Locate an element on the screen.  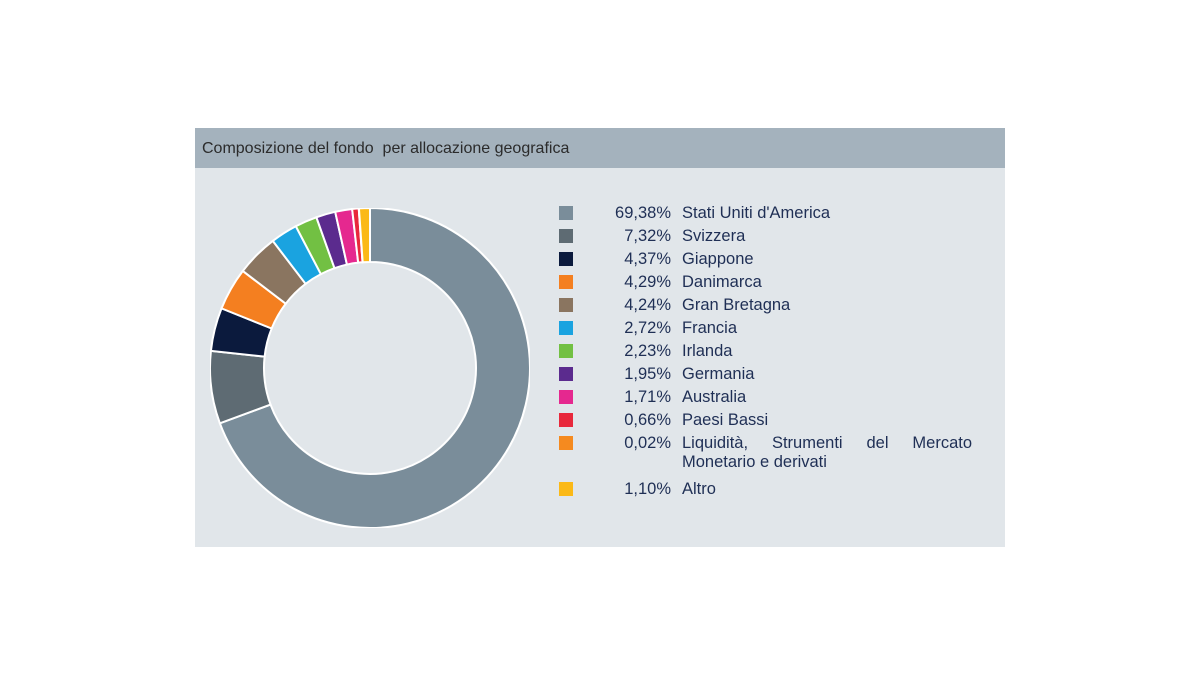
legend-item: 4,29% Danimarca is located at coordinates (769, 284).